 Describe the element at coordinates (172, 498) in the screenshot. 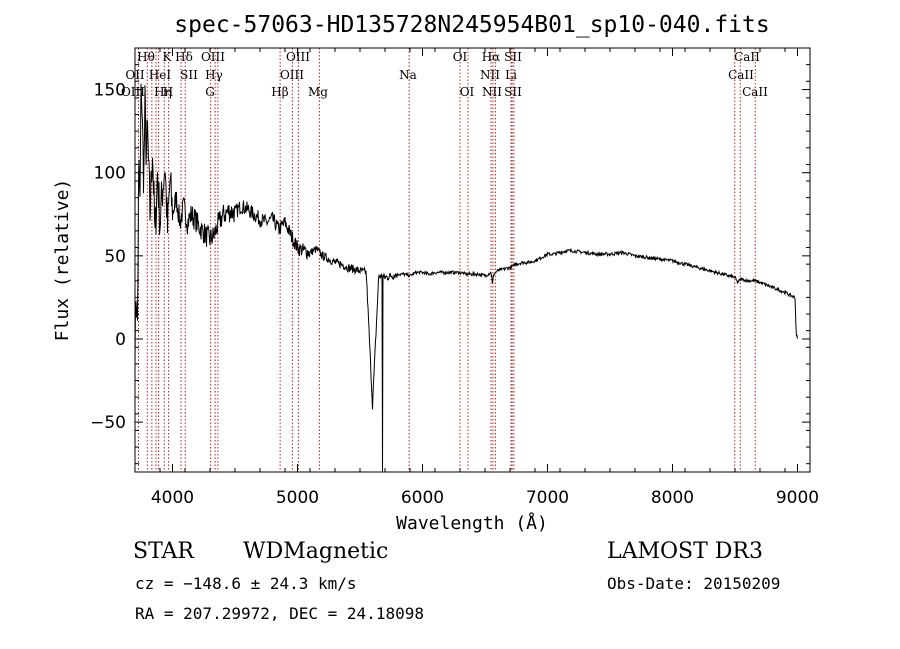

I see `x-tick-label: 4000` at that location.